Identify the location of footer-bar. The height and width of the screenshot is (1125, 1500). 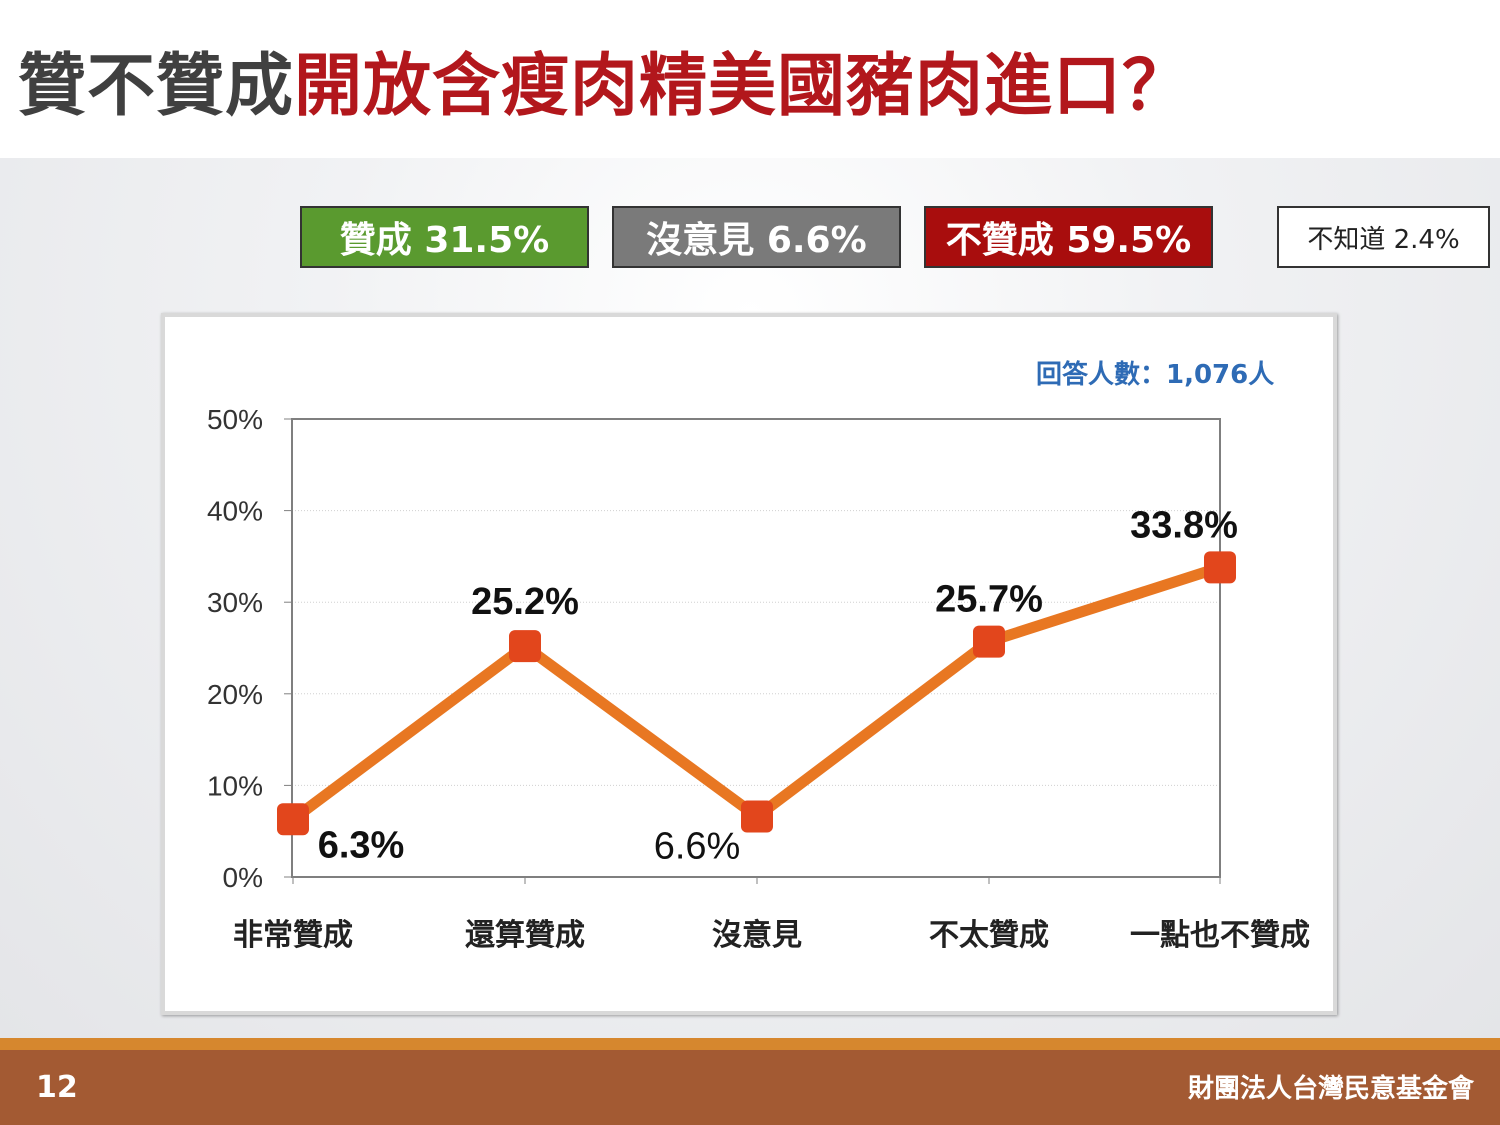
(750, 1087).